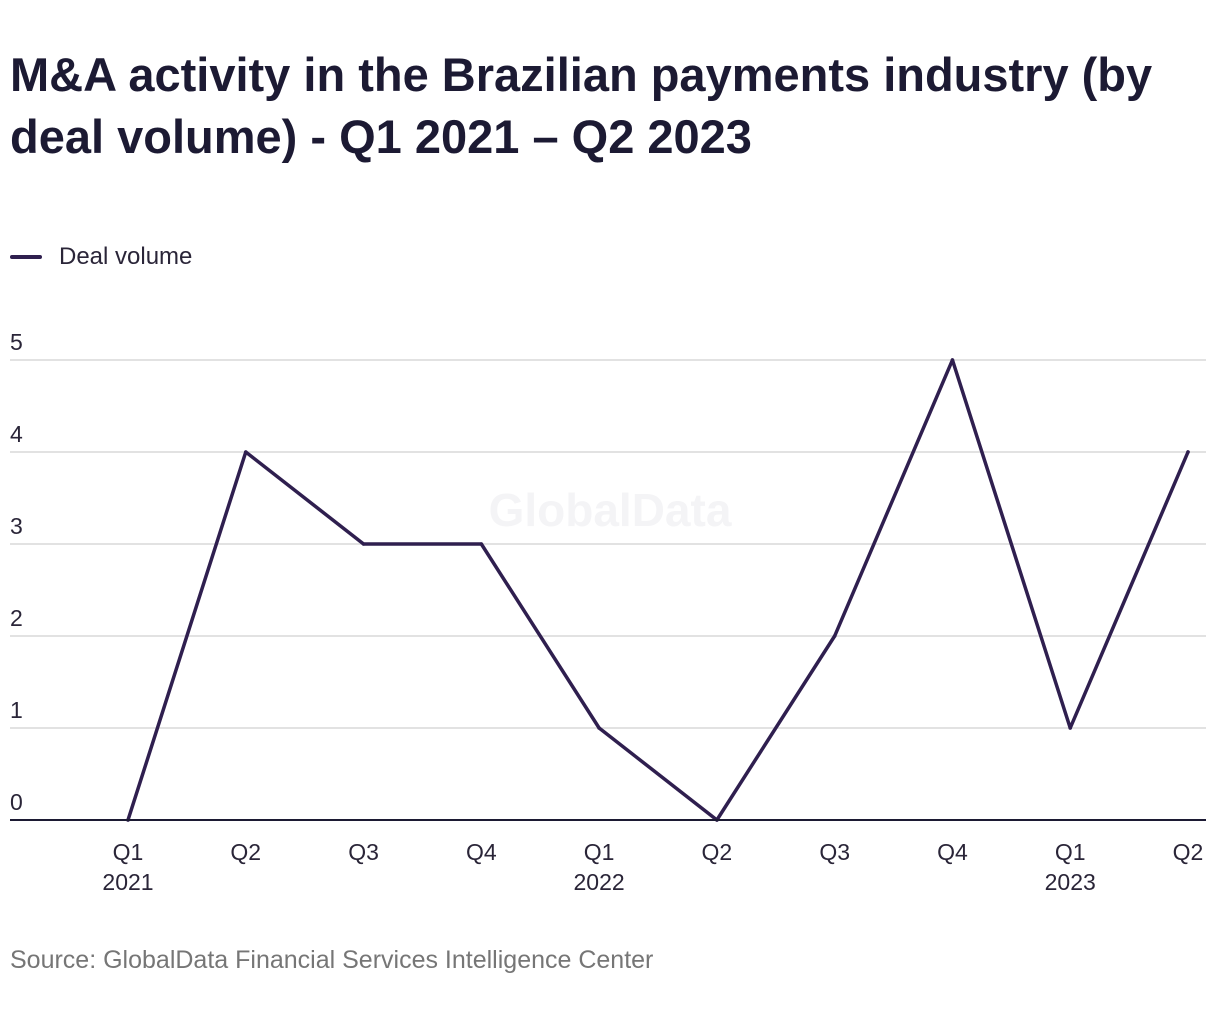 The image size is (1220, 1020). What do you see at coordinates (26, 257) in the screenshot?
I see `legend-swatch-deal-volume` at bounding box center [26, 257].